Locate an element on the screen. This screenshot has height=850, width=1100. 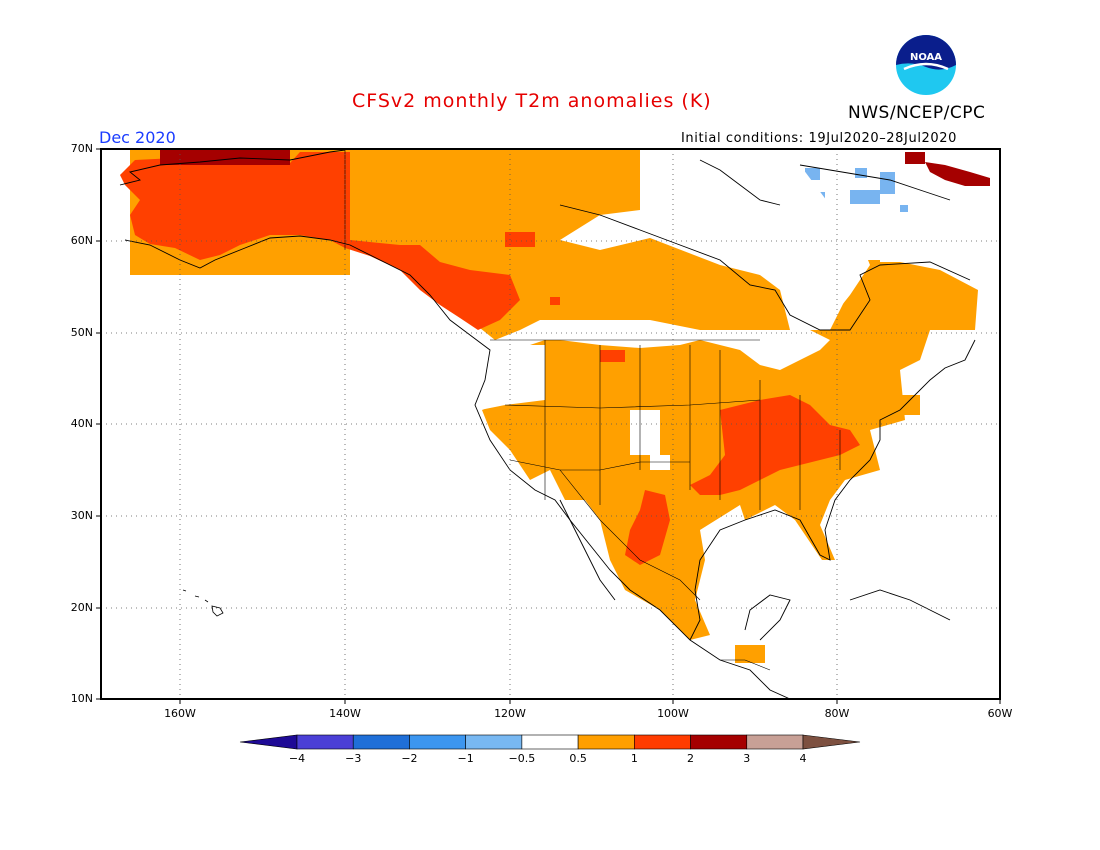
color-bar-right-arrow is located at coordinates (831, 742).